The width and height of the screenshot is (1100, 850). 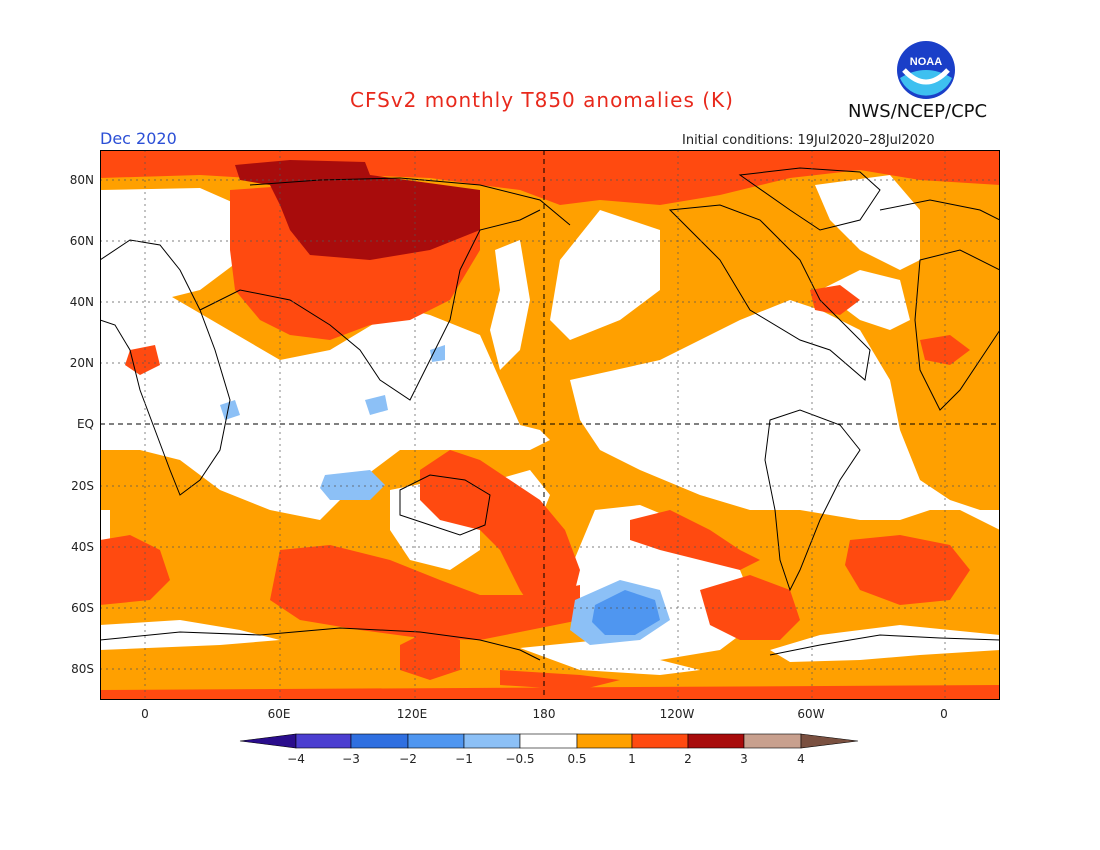 I want to click on lon-label: 120W, so click(x=677, y=714).